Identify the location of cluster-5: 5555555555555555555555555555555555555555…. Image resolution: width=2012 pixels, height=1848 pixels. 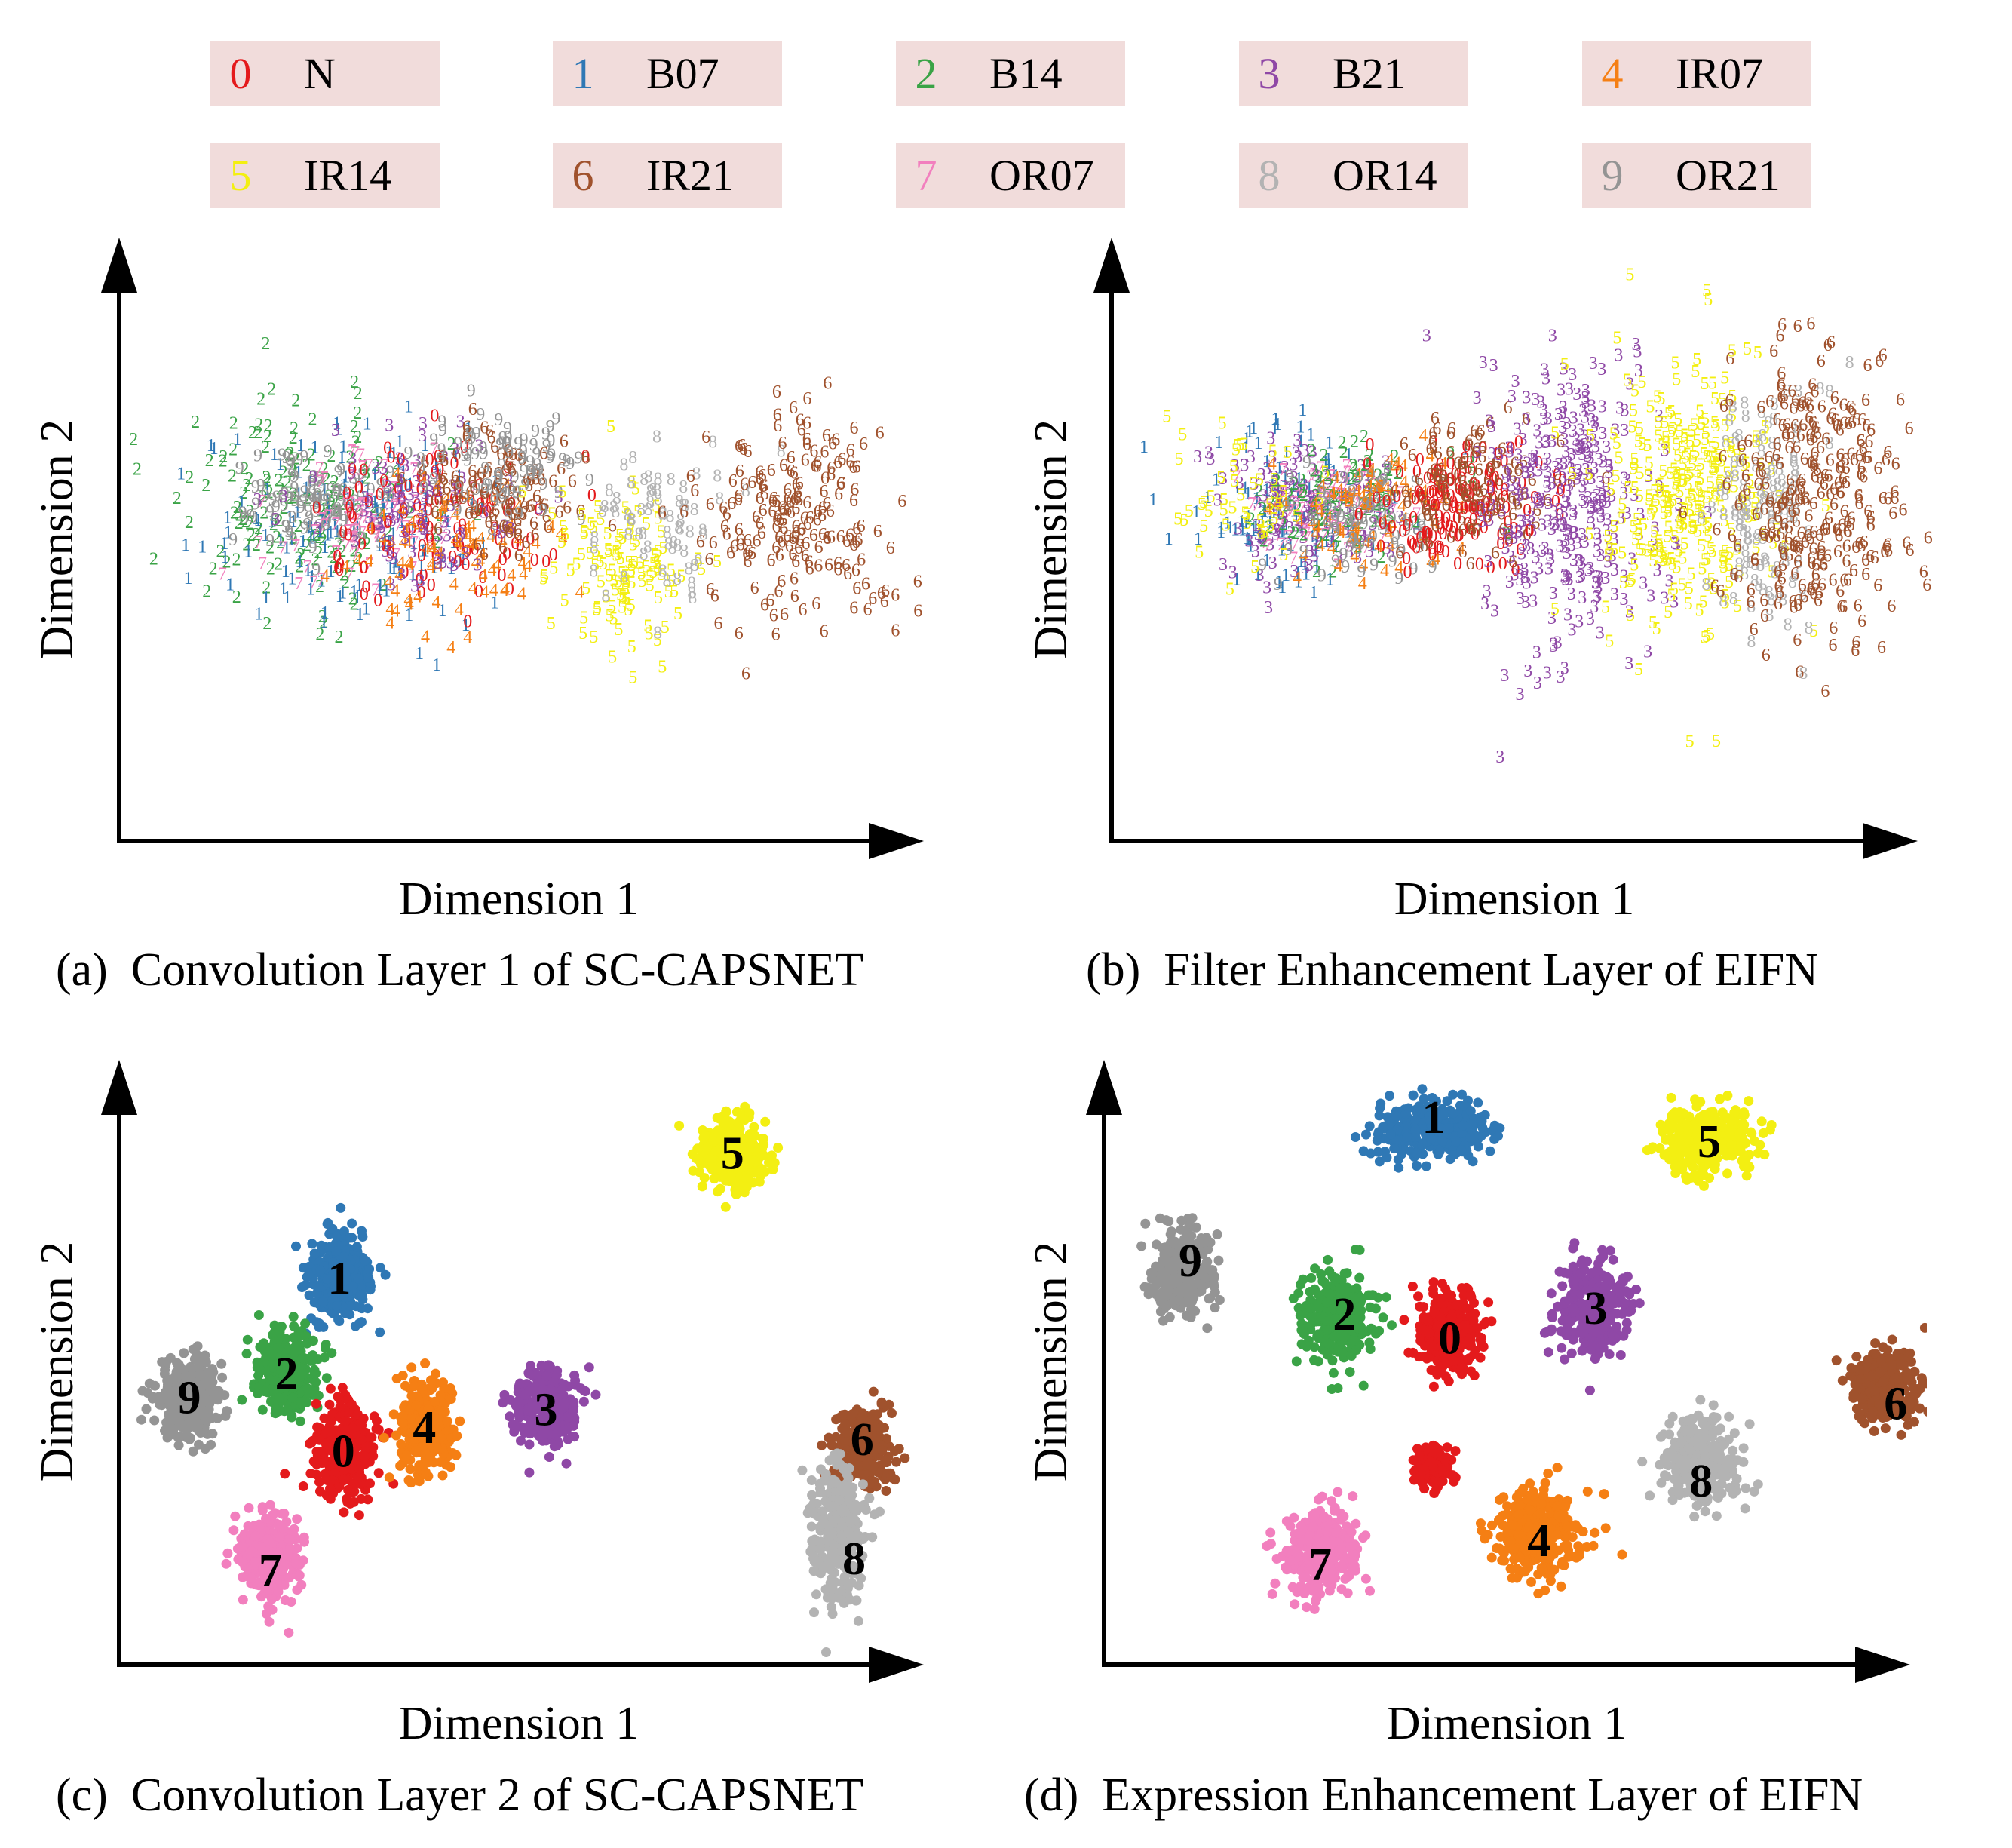
(620, 552).